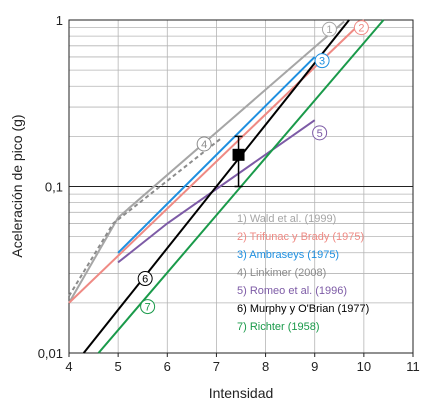  I want to click on x-tick-label: 8, so click(265, 366).